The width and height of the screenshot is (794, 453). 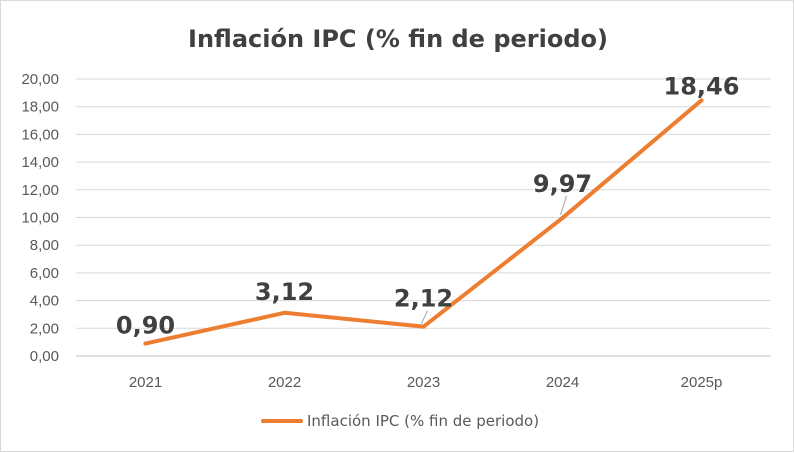 What do you see at coordinates (423, 299) in the screenshot?
I see `data-label: 2,12` at bounding box center [423, 299].